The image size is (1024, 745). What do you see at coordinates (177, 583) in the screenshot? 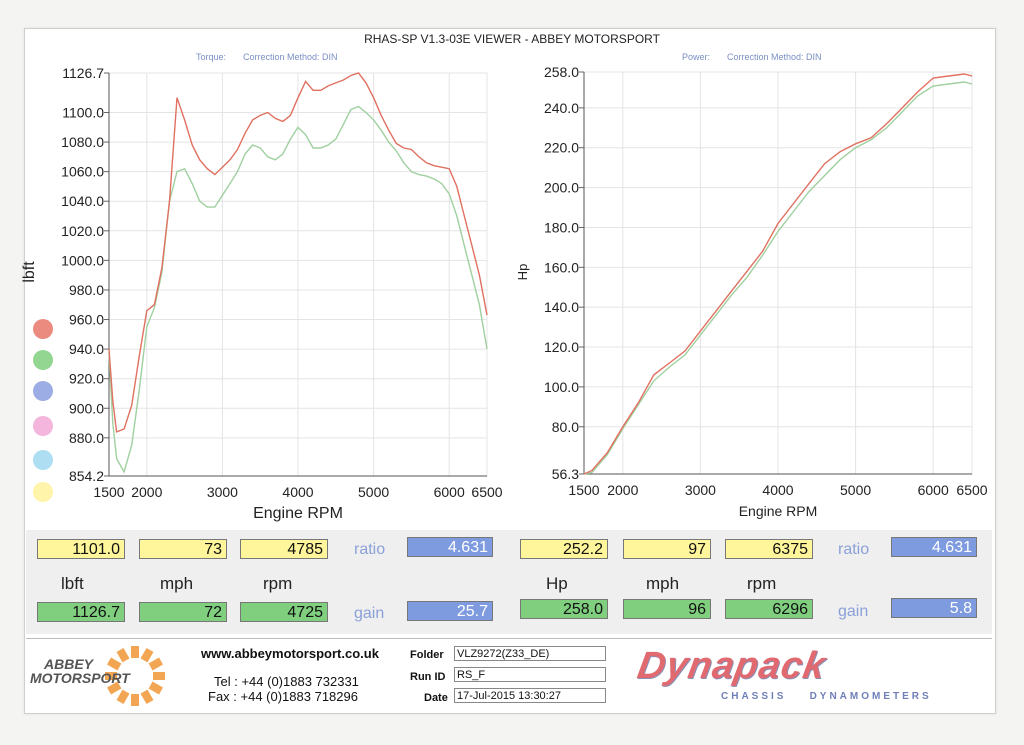
I see `unit-mph-label: mph` at bounding box center [177, 583].